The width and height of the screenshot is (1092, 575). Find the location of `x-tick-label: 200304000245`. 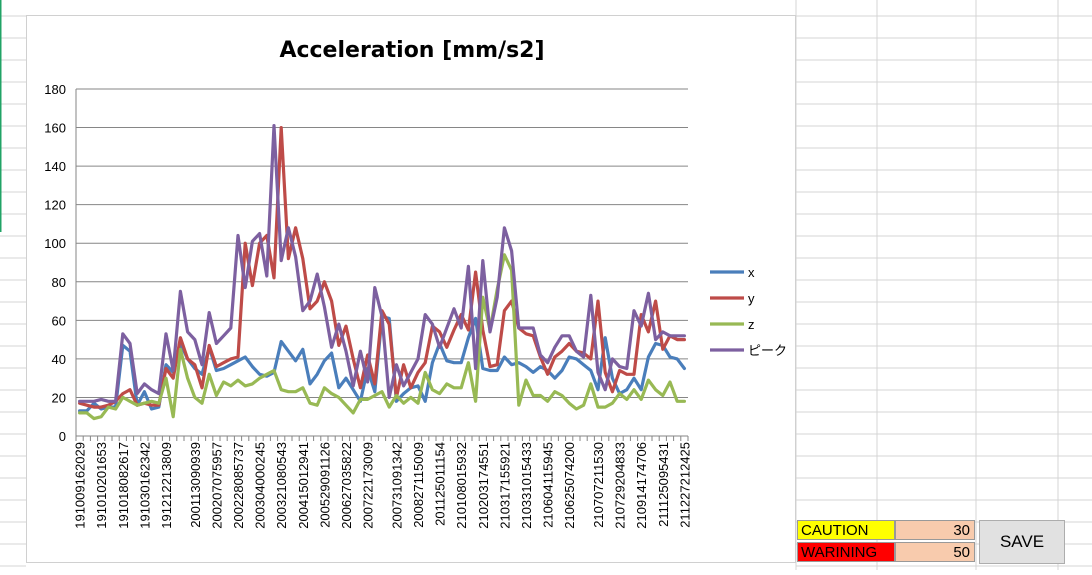

x-tick-label: 200304000245 is located at coordinates (260, 485).